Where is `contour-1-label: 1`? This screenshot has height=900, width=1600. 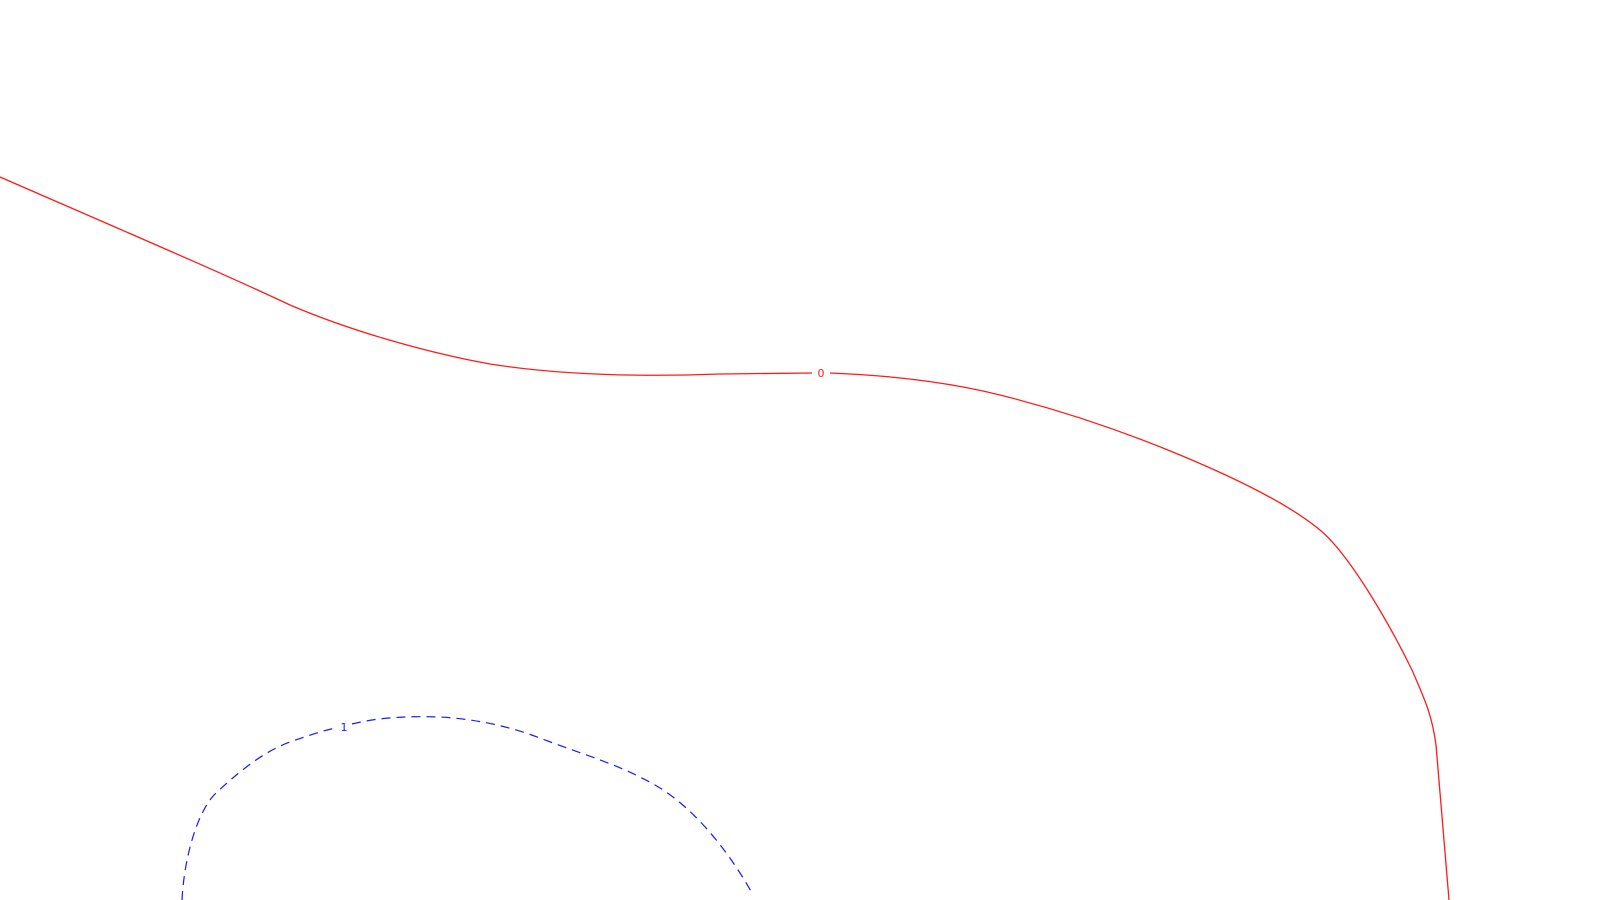 contour-1-label: 1 is located at coordinates (344, 727).